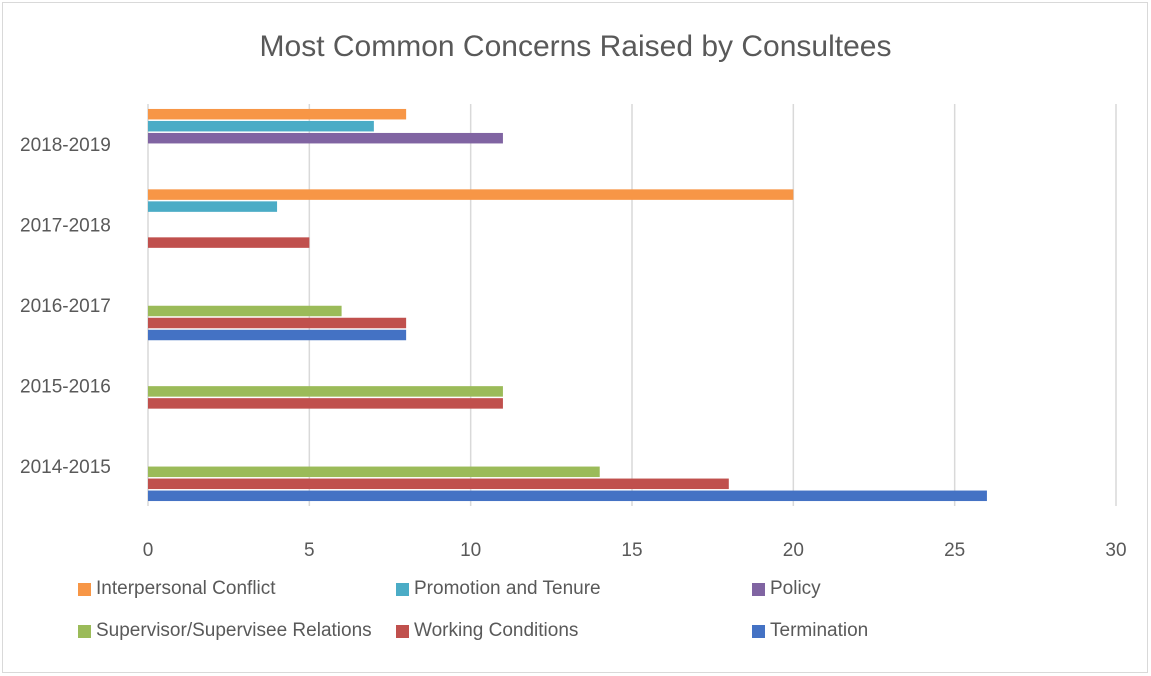 This screenshot has height=676, width=1151. What do you see at coordinates (65, 467) in the screenshot?
I see `y-category-label: 2014-2015` at bounding box center [65, 467].